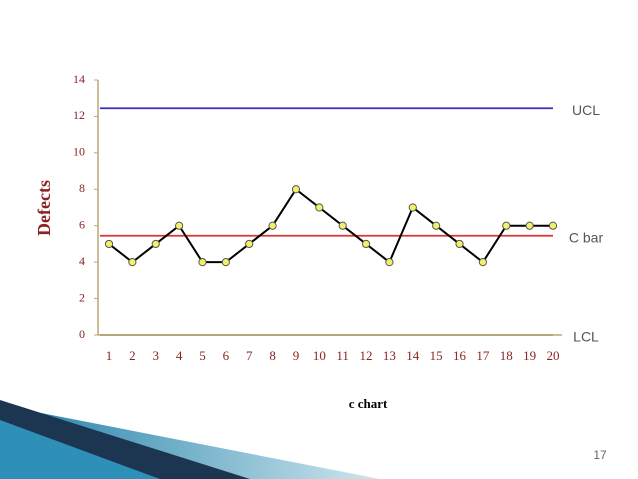 The height and width of the screenshot is (479, 638). I want to click on y-tick-label: 2, so click(82, 297).